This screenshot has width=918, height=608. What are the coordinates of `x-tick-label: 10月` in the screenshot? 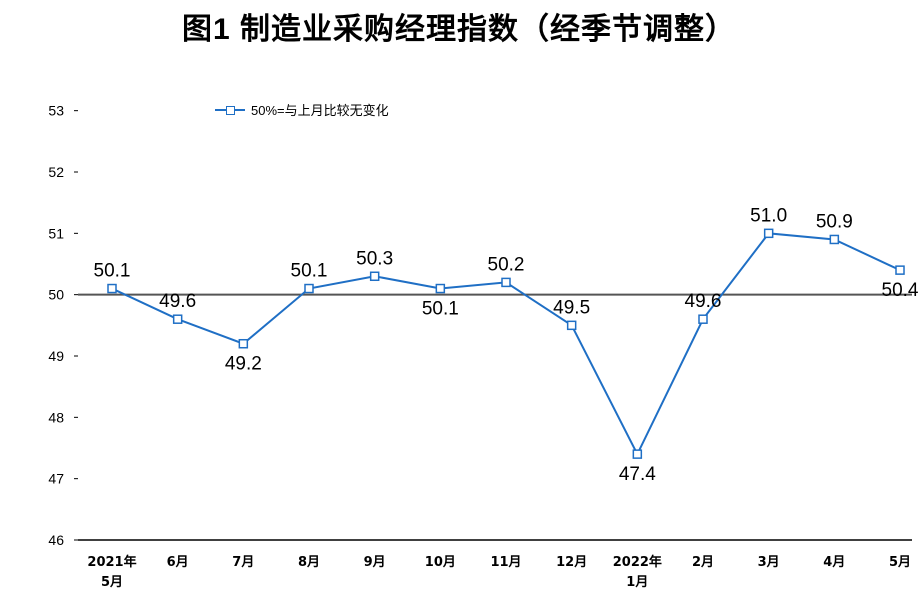 It's located at (440, 562).